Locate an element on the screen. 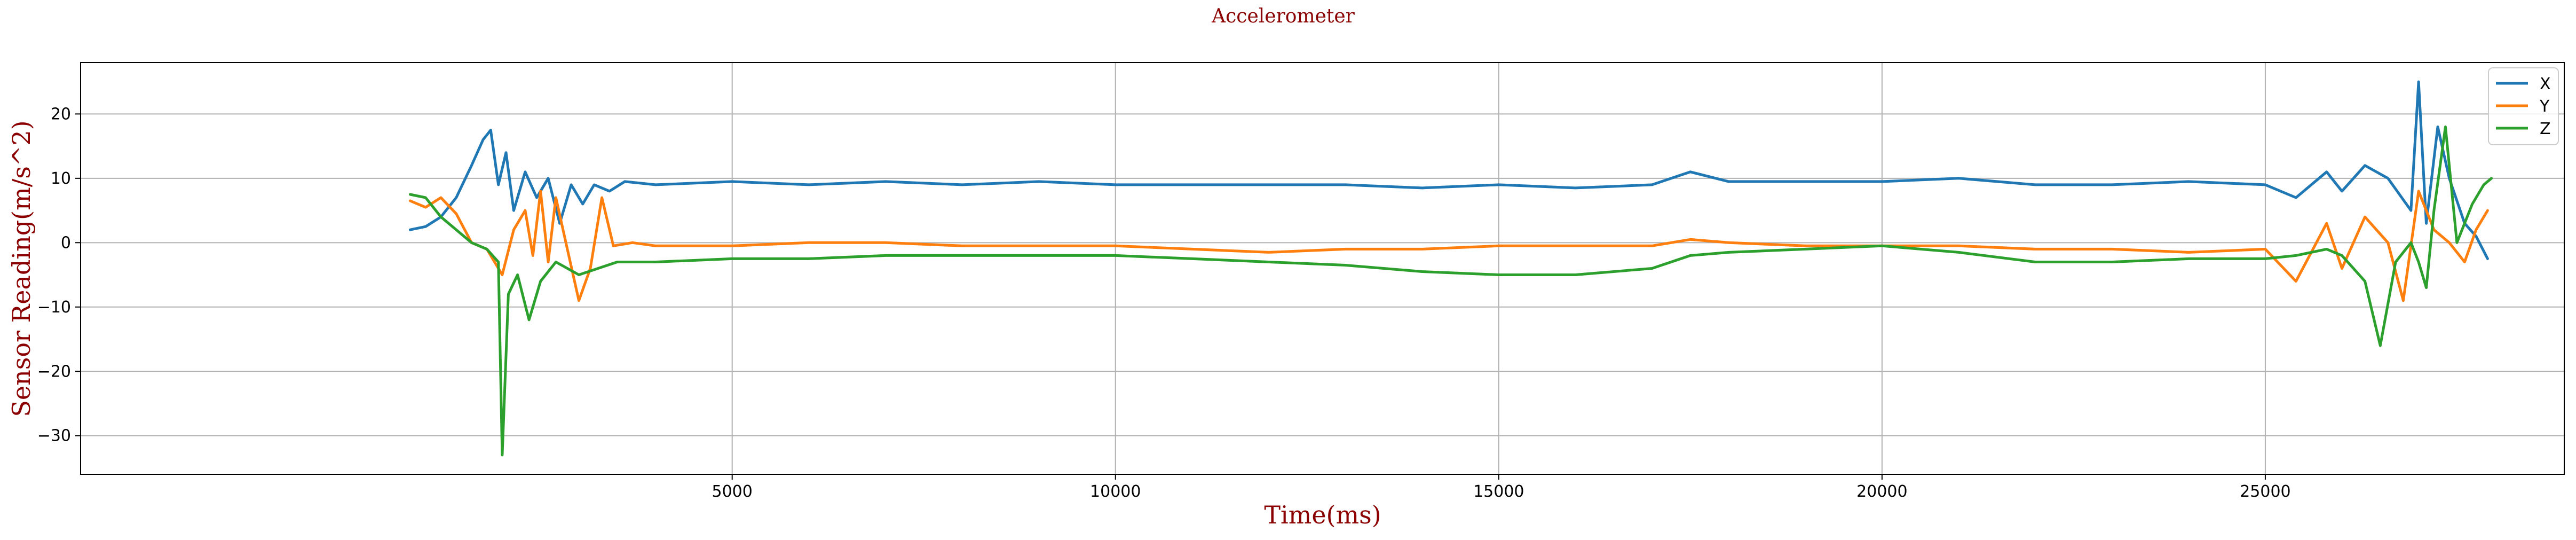 The height and width of the screenshot is (540, 2576). y-tick-label: −20 is located at coordinates (54, 371).